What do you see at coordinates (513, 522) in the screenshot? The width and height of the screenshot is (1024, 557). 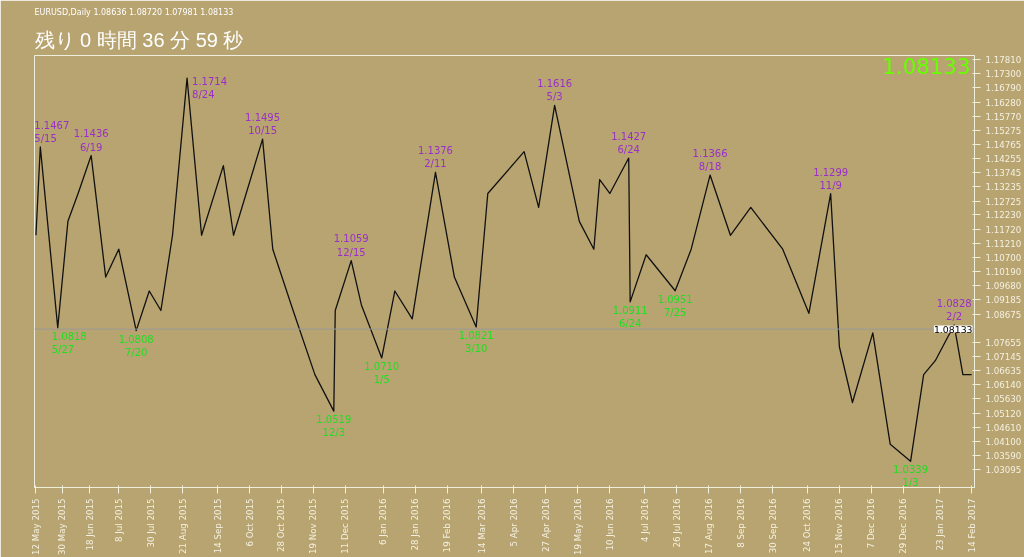 I see `x-tick-label: 5 Apr 2016` at bounding box center [513, 522].